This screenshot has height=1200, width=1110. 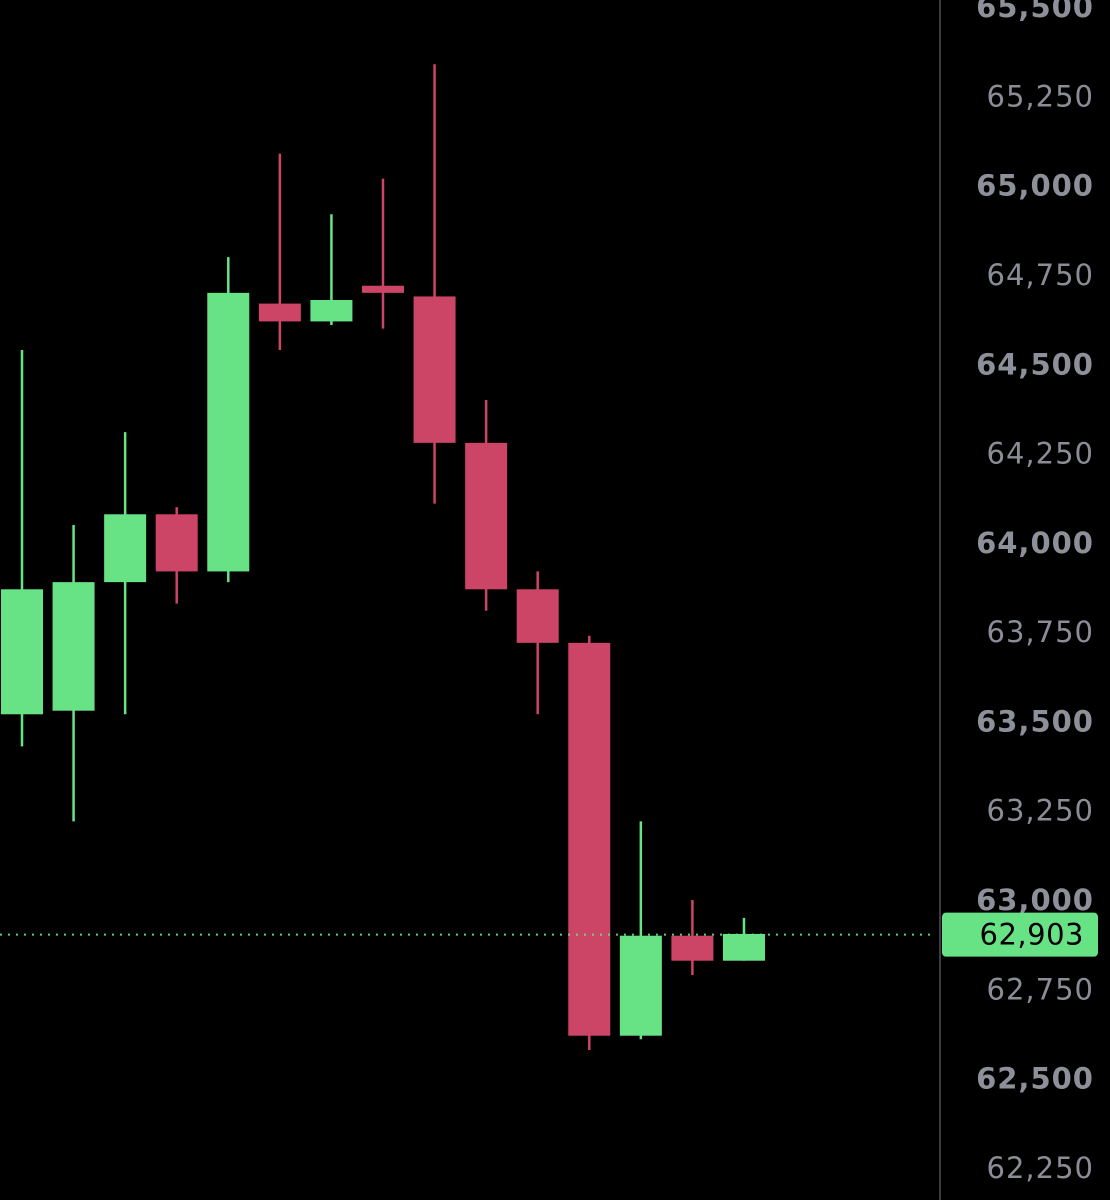 I want to click on price-tick-label: 65,500, so click(x=1035, y=12).